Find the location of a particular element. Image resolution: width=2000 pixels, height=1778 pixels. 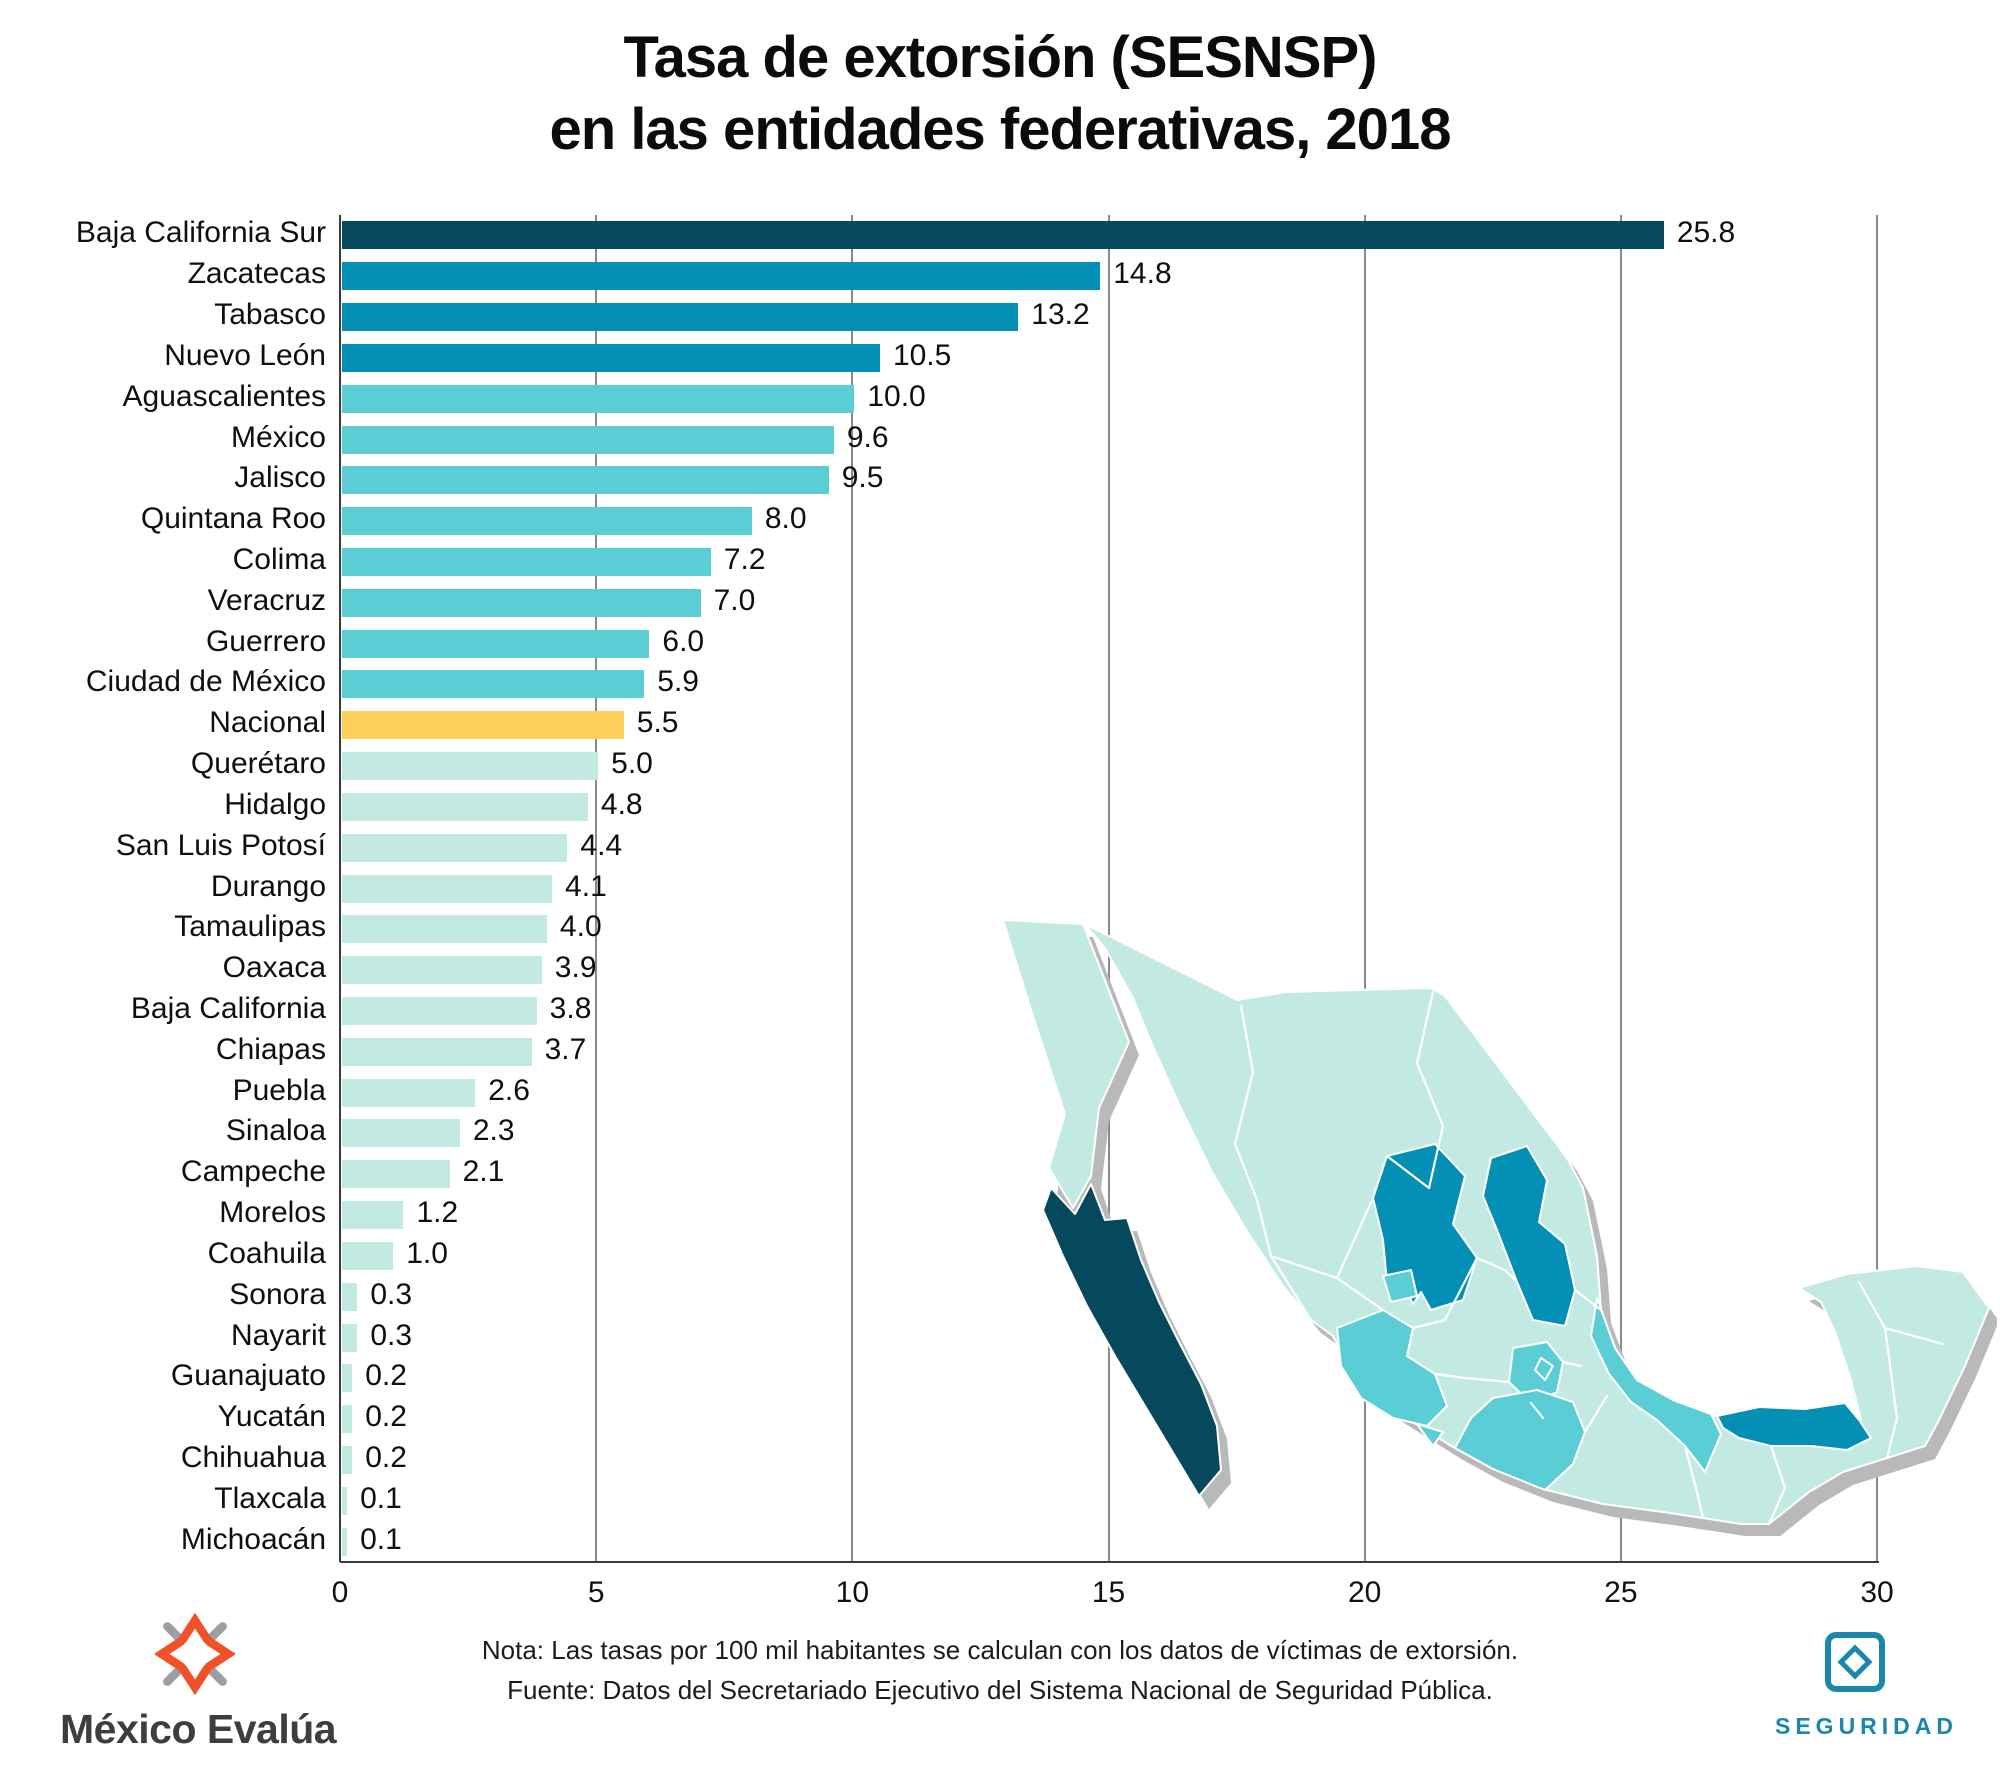

value-label: 5.9 is located at coordinates (678, 682).